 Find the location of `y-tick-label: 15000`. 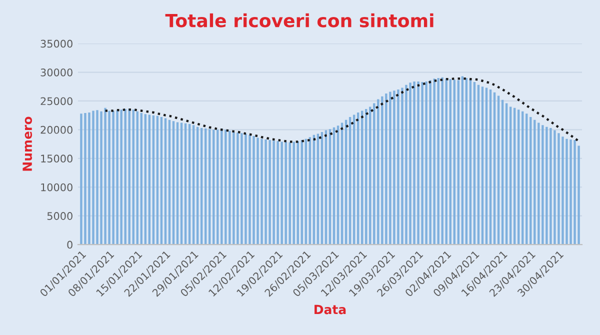

y-tick-label: 15000 is located at coordinates (56, 158).